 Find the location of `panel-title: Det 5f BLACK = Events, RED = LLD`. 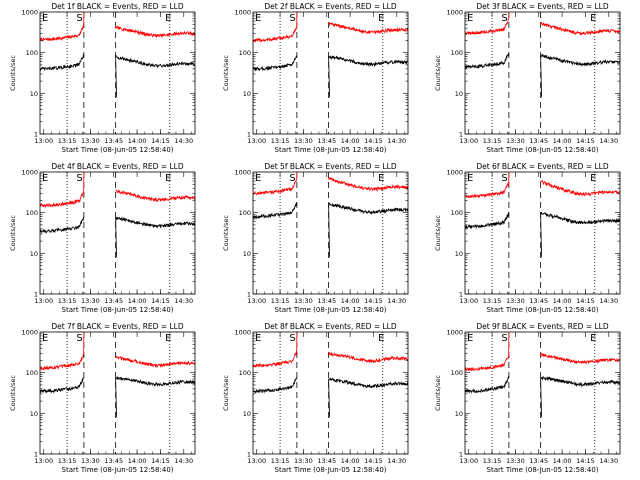

panel-title: Det 5f BLACK = Events, RED = LLD is located at coordinates (330, 166).